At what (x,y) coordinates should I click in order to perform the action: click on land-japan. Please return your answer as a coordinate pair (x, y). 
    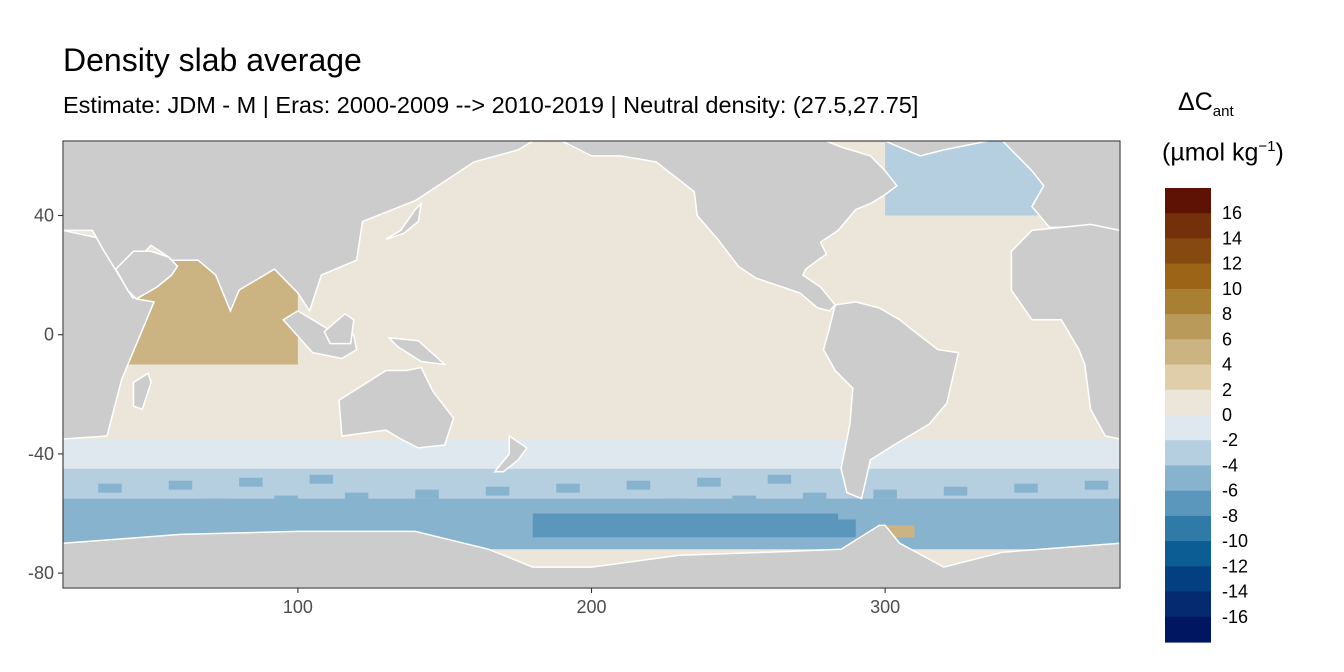
    Looking at the image, I should click on (404, 221).